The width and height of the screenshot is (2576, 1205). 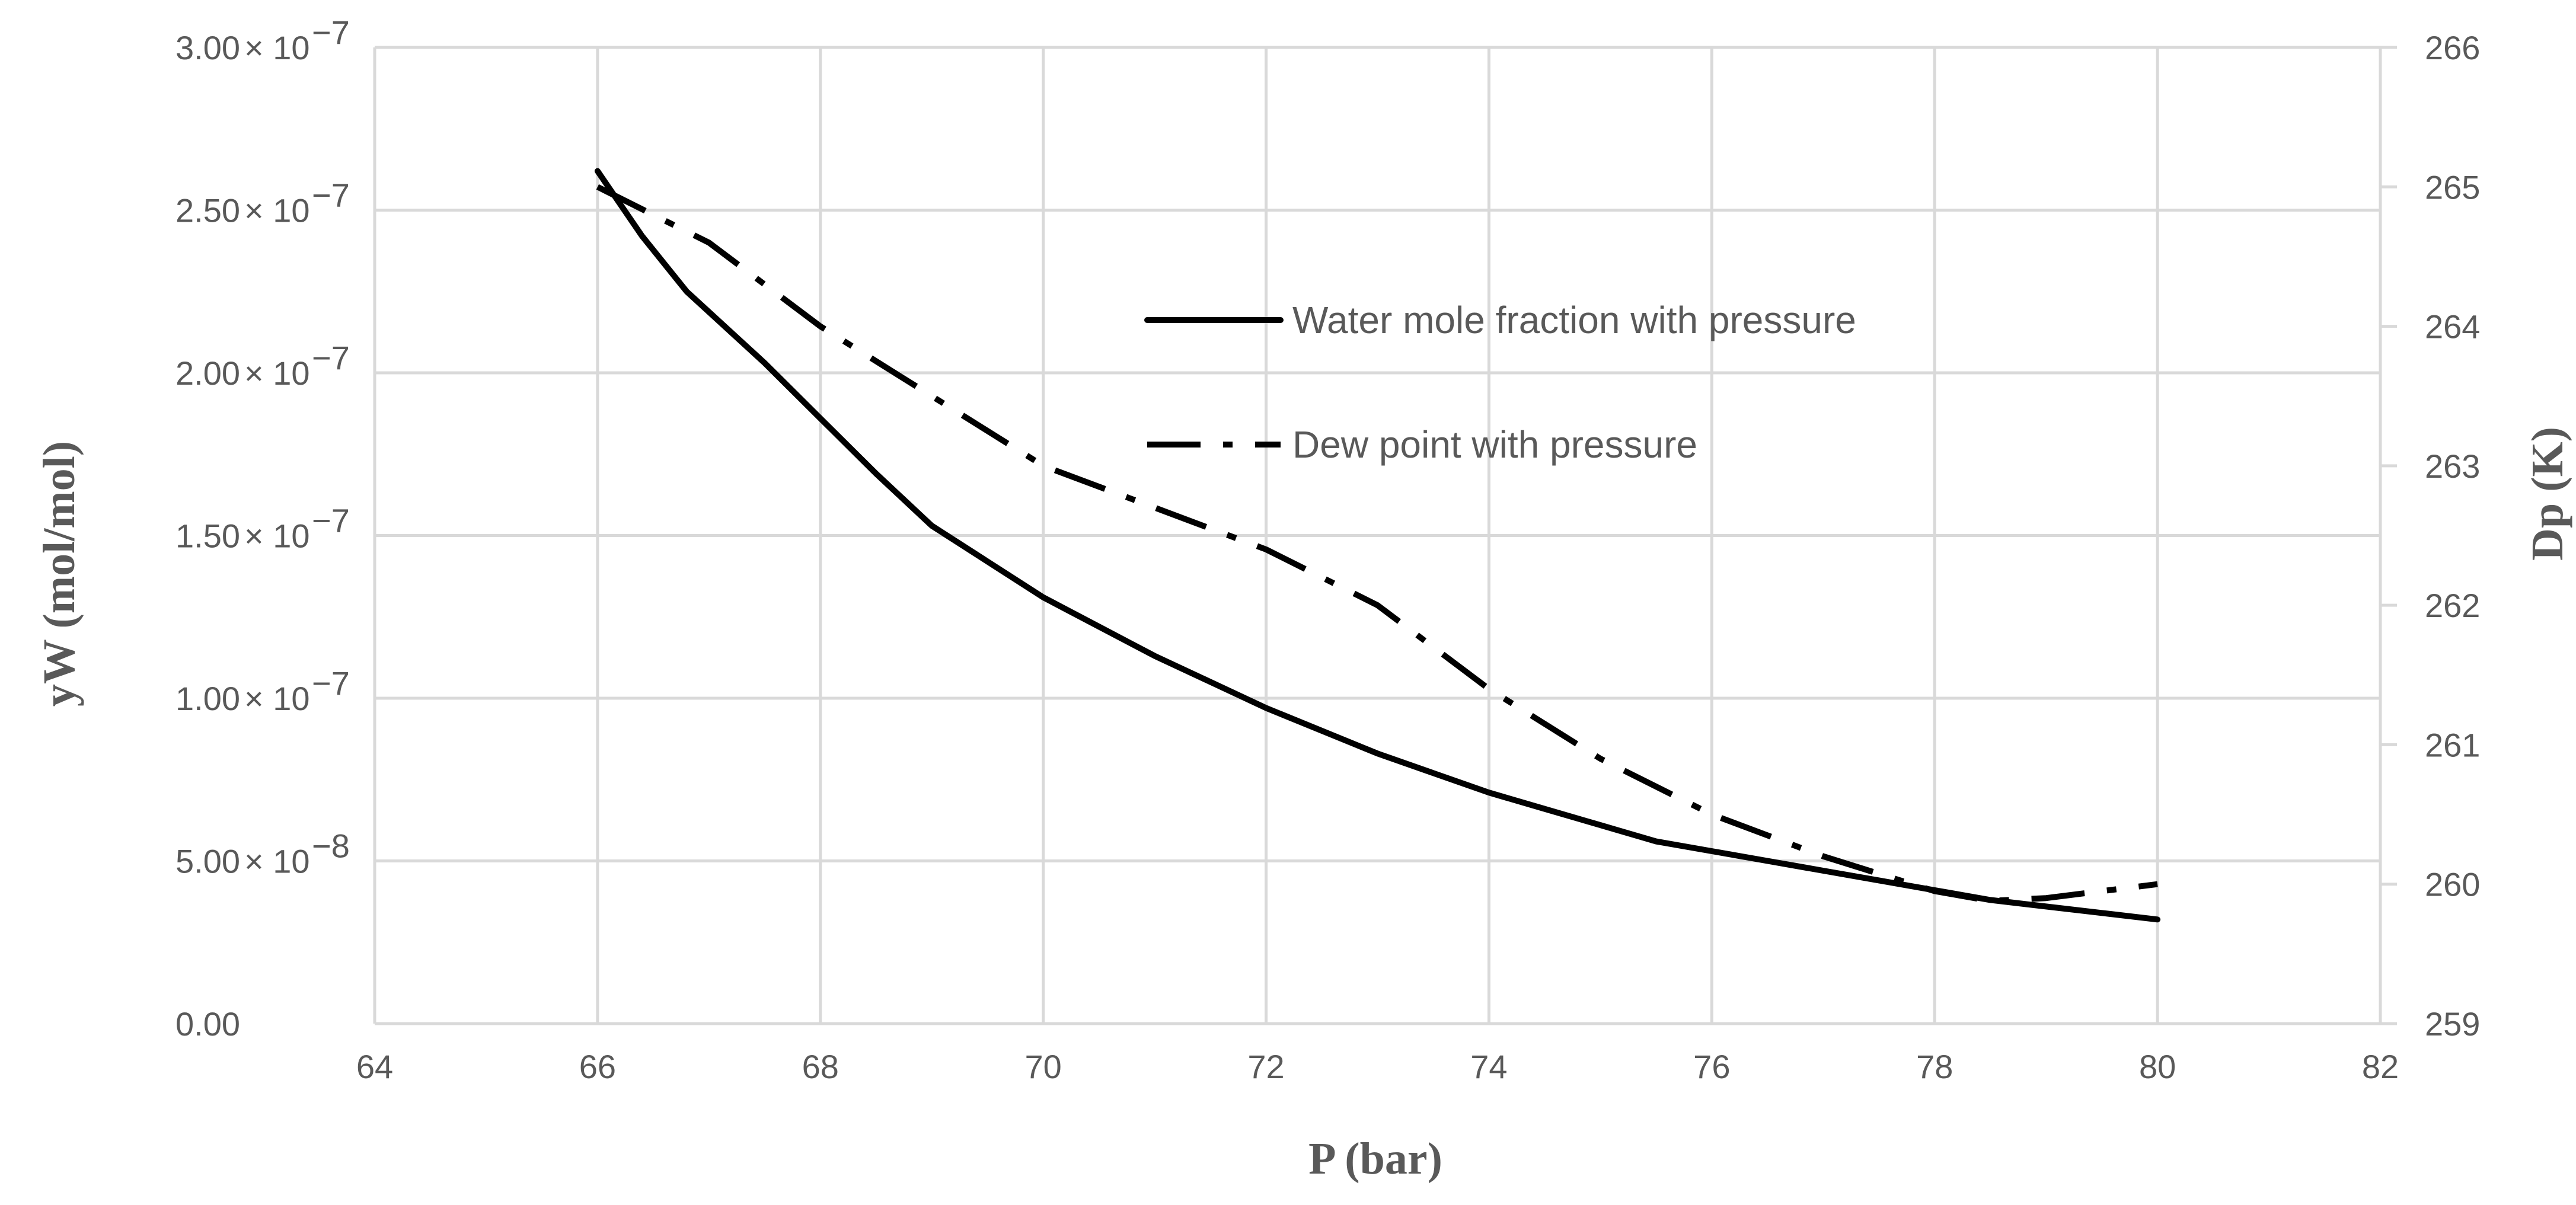 I want to click on legend-label-water: Water mole fraction with pressure, so click(x=1574, y=320).